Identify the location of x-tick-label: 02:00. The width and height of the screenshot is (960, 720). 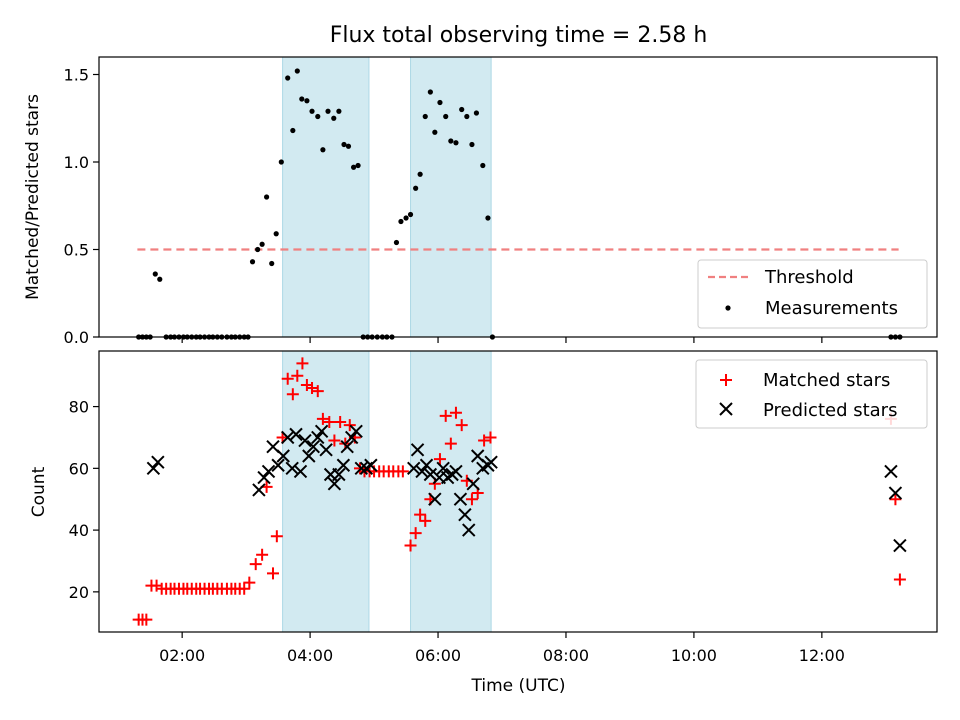
(182, 655).